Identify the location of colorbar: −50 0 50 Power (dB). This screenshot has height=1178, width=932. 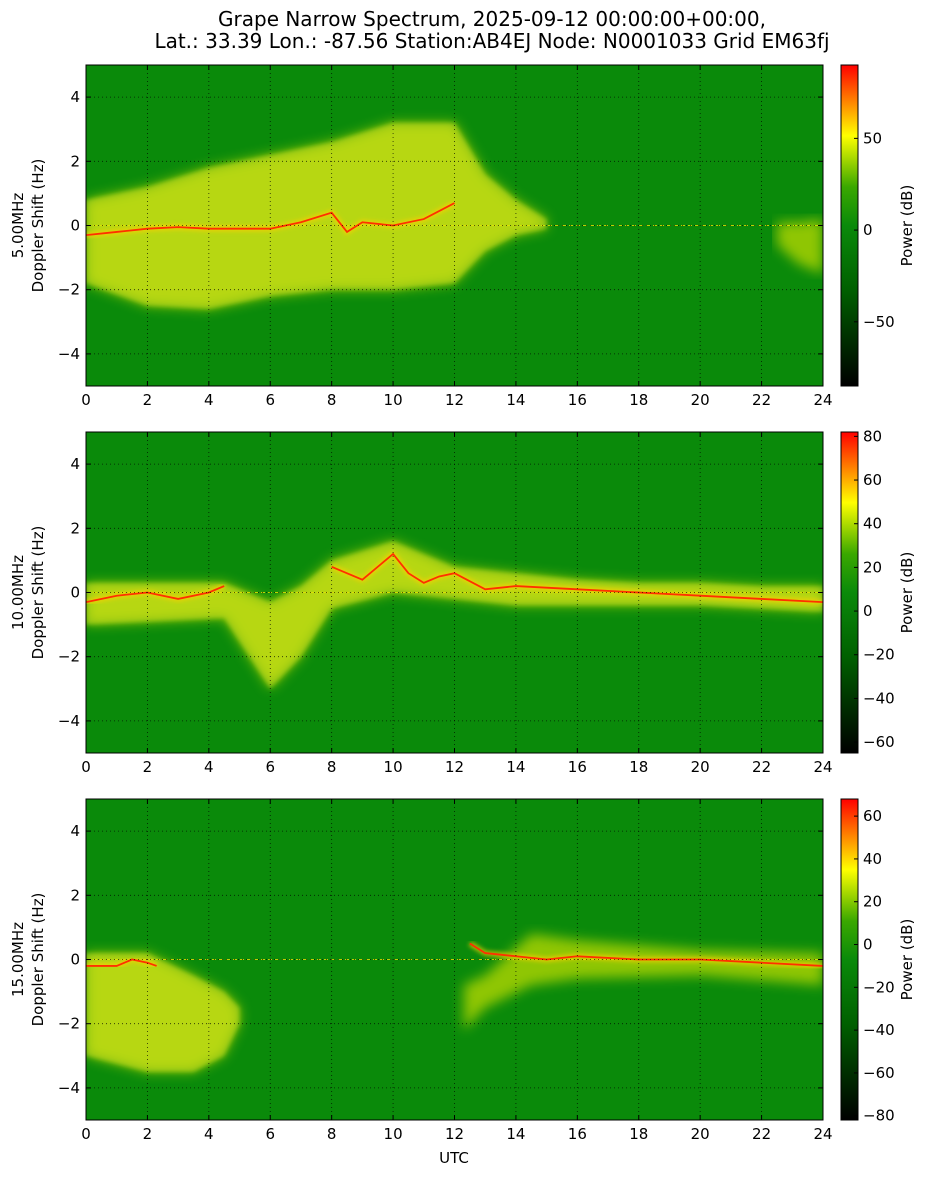
(878, 225).